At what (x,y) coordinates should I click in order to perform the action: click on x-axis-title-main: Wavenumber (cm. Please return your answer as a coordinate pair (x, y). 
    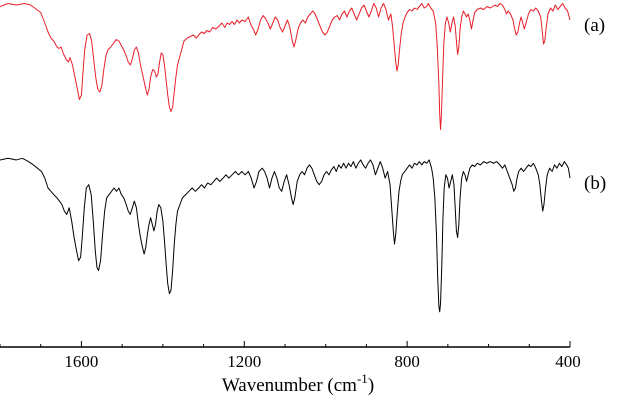
    Looking at the image, I should click on (289, 385).